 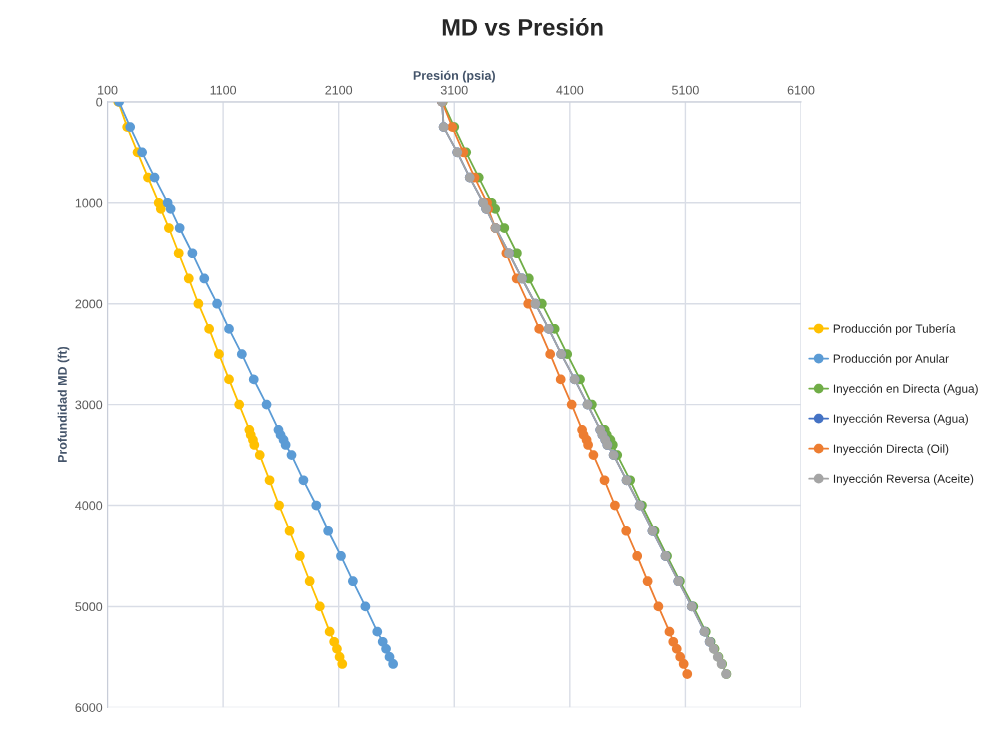 I want to click on x-tick-label: 4100, so click(x=570, y=90).